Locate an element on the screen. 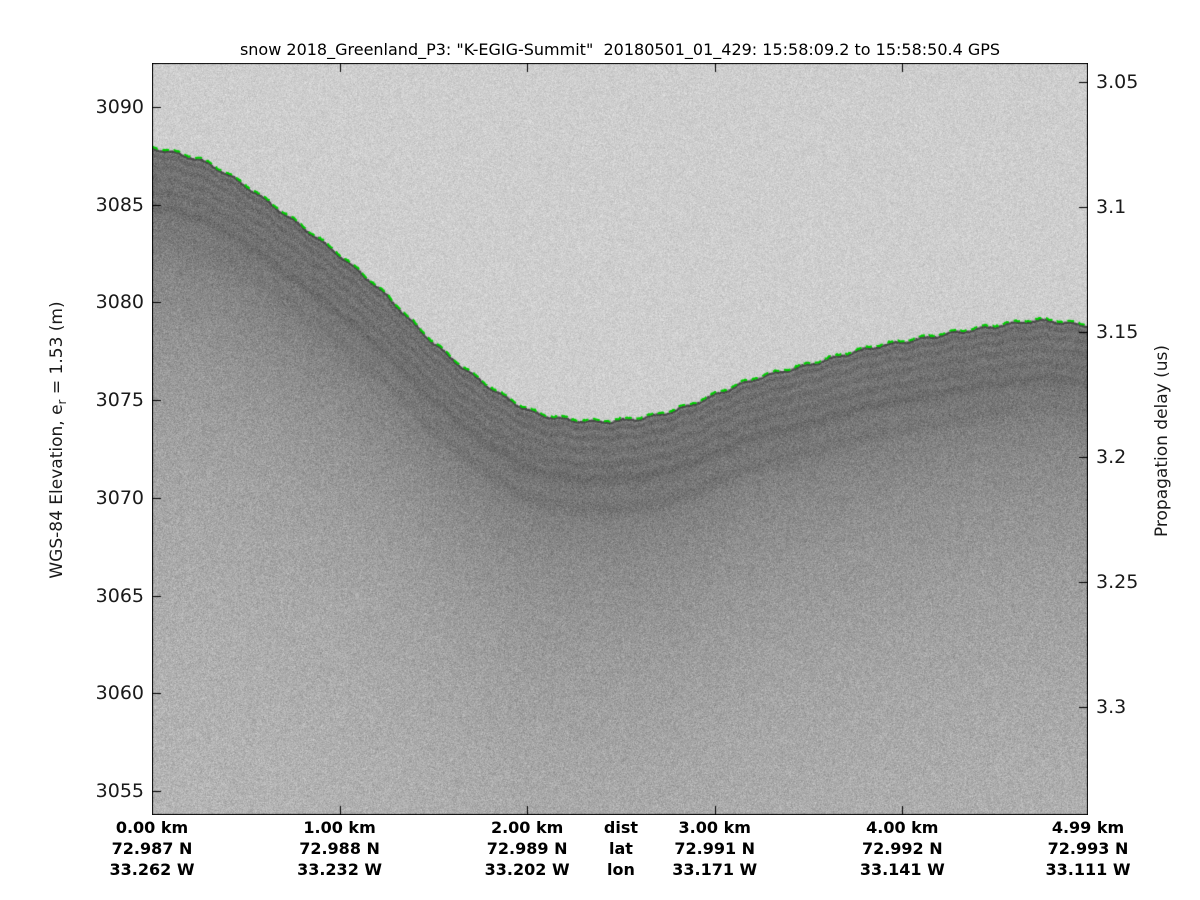 The image size is (1200, 900). left-axis-tick: 3075 is located at coordinates (119, 400).